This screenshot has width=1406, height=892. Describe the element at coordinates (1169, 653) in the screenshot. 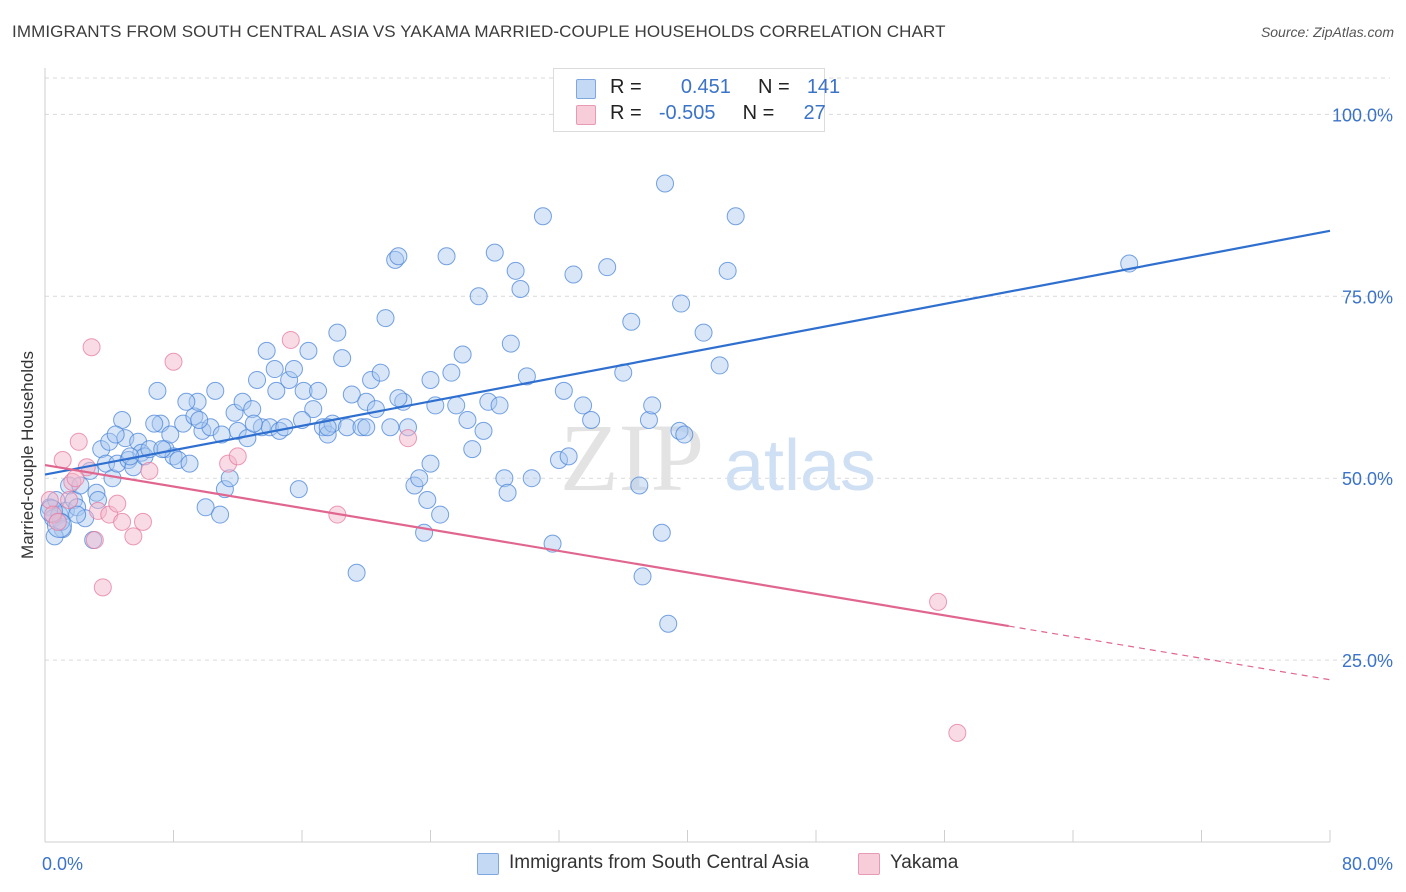

I see `trend-line-yakama-extension` at that location.